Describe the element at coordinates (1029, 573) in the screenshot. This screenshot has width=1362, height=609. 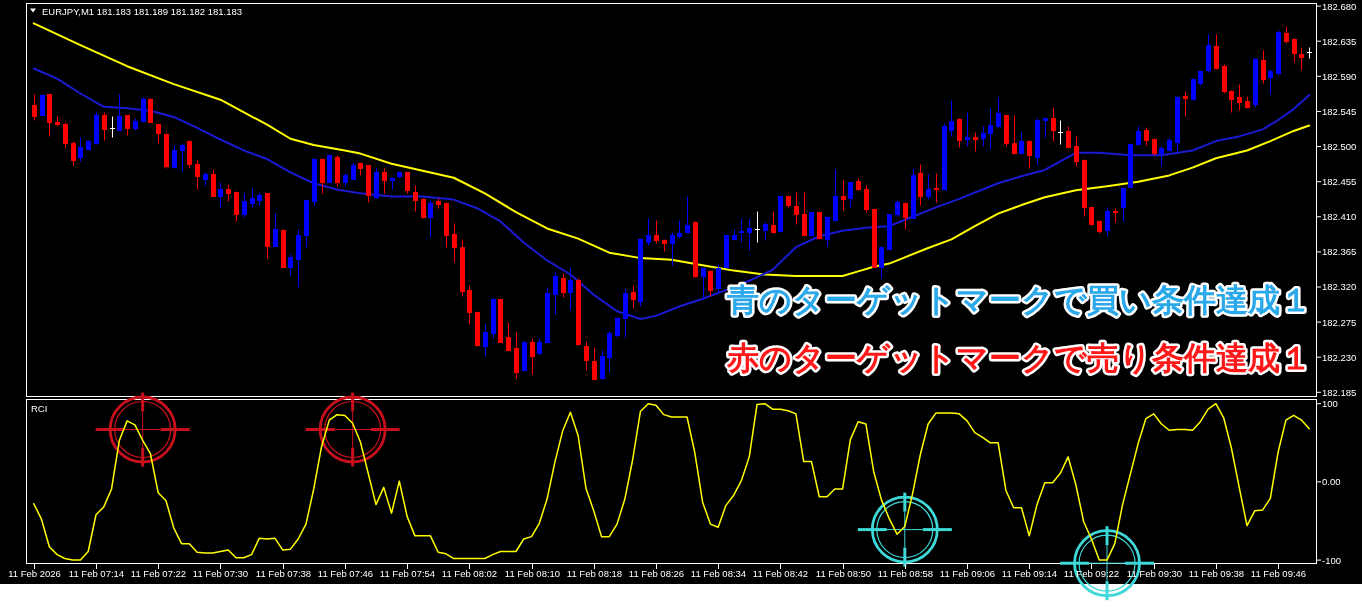
I see `x-tick-label: 11 Feb 09:14` at that location.